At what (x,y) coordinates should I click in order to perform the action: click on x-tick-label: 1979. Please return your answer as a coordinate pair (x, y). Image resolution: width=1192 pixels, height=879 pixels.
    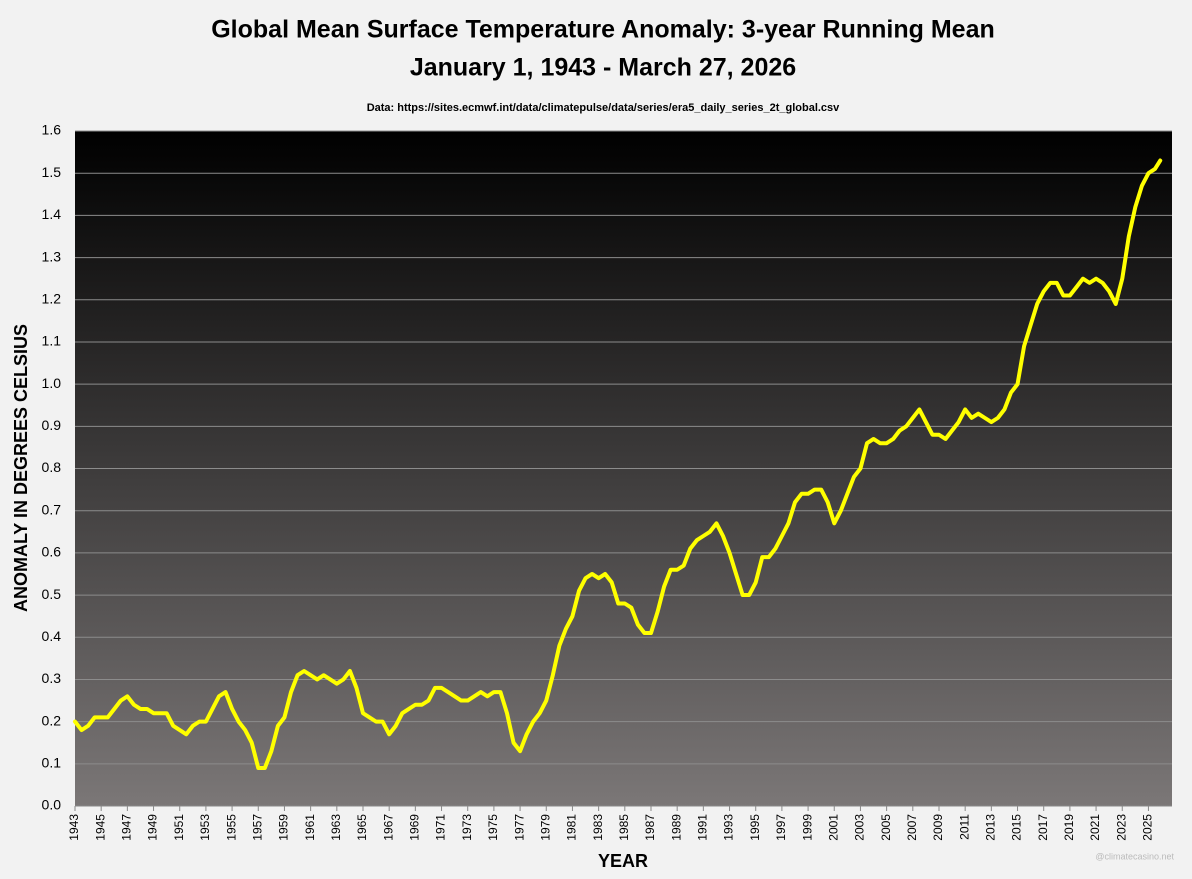
    Looking at the image, I should click on (545, 827).